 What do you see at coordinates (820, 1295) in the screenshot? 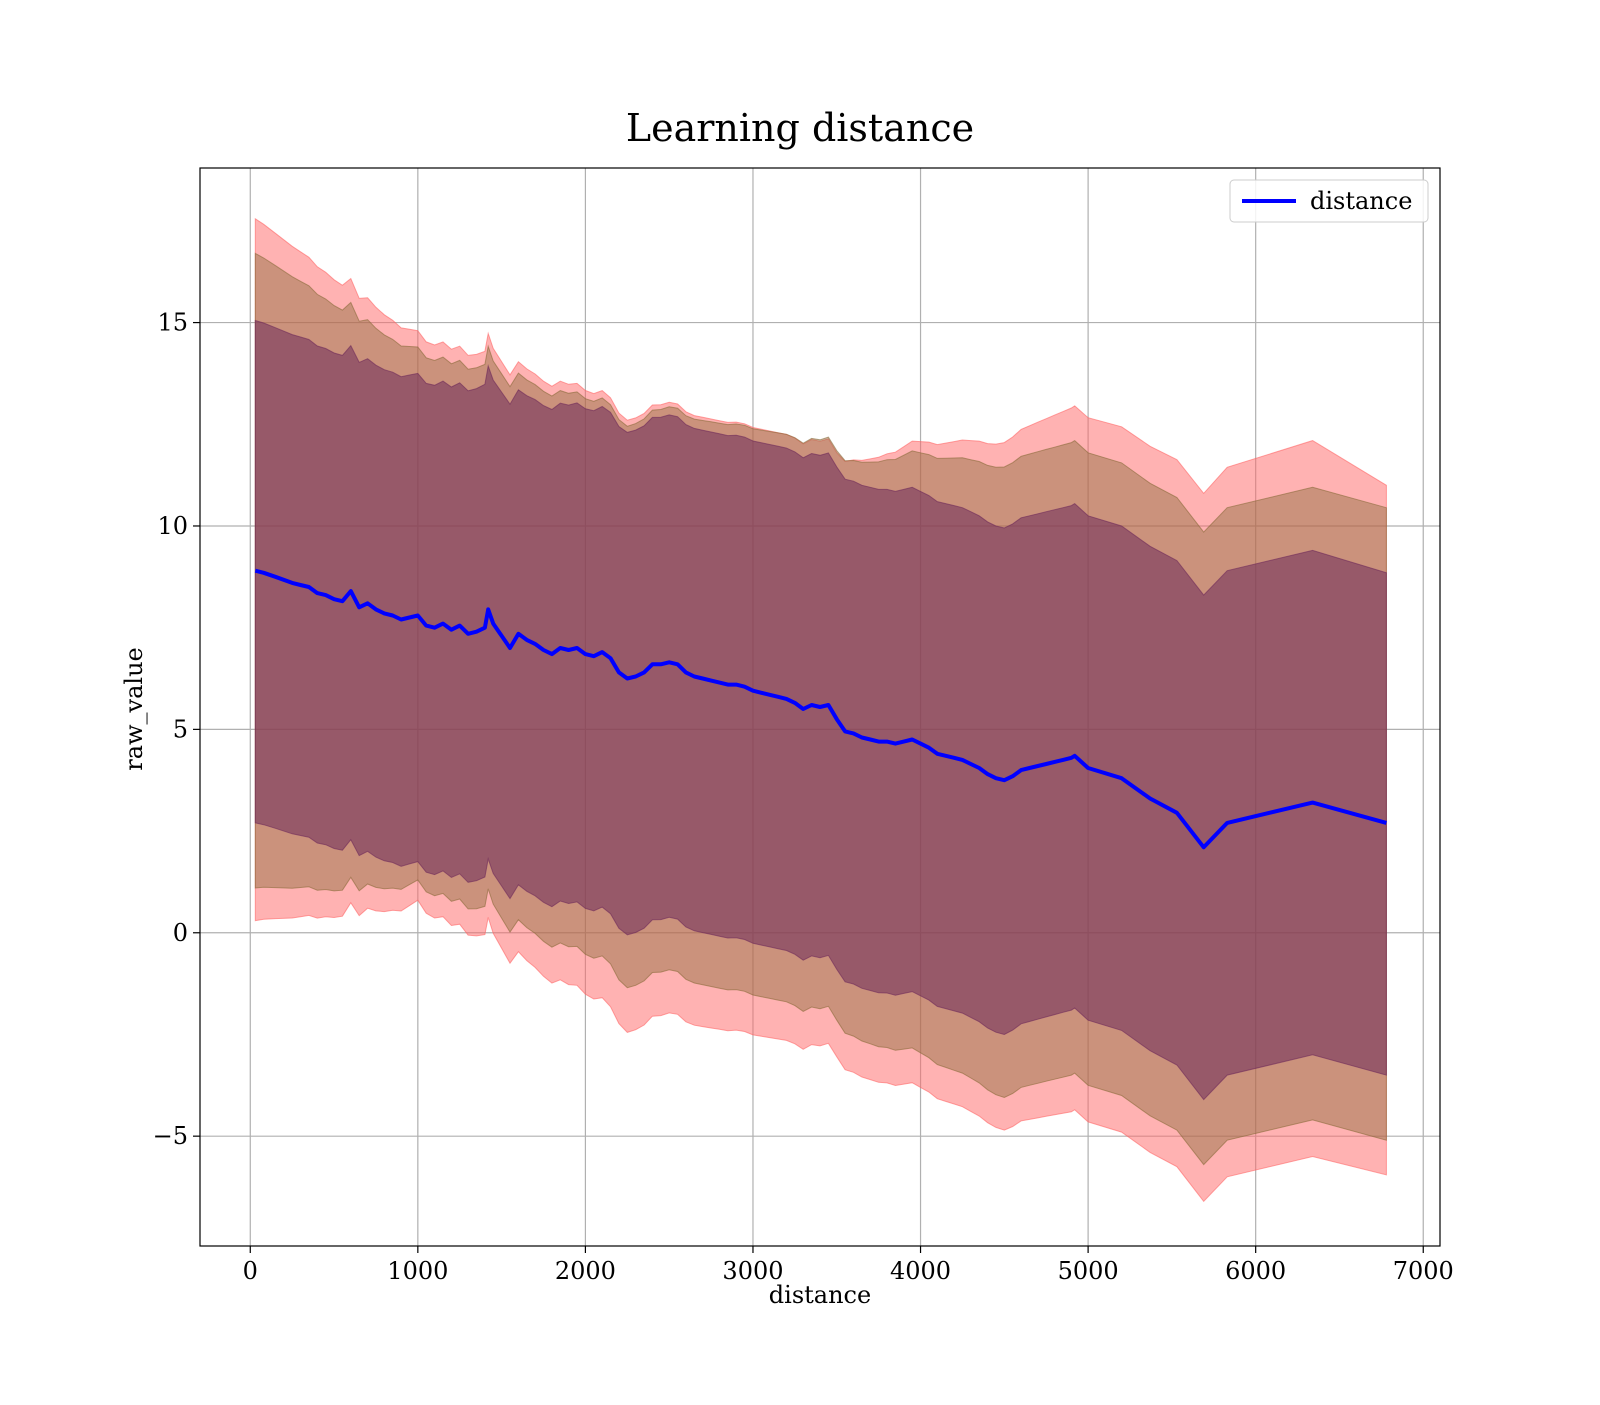
I see `x-axis-label: distance` at bounding box center [820, 1295].